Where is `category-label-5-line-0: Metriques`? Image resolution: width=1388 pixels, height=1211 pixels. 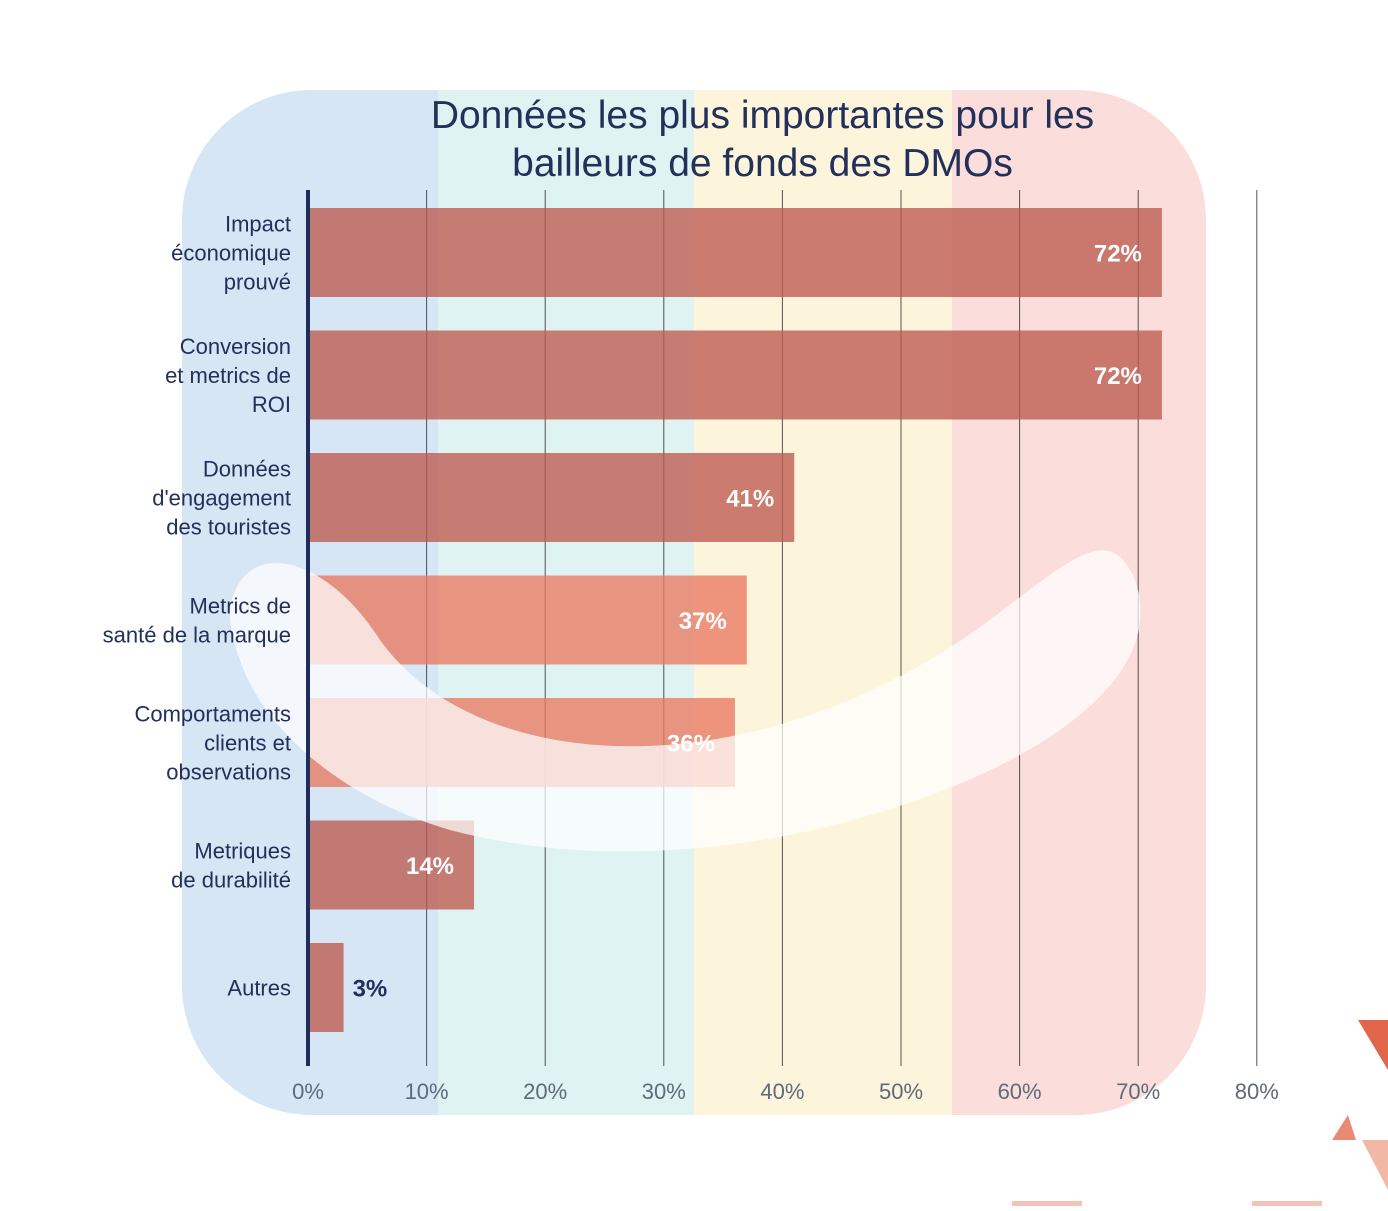 category-label-5-line-0: Metriques is located at coordinates (242, 851).